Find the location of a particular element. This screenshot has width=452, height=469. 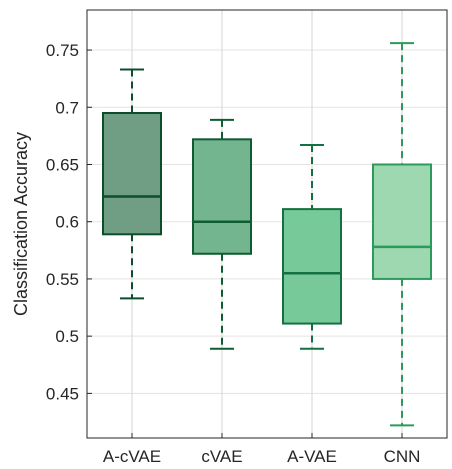

y-tick-label: 0.75 is located at coordinates (62, 50).